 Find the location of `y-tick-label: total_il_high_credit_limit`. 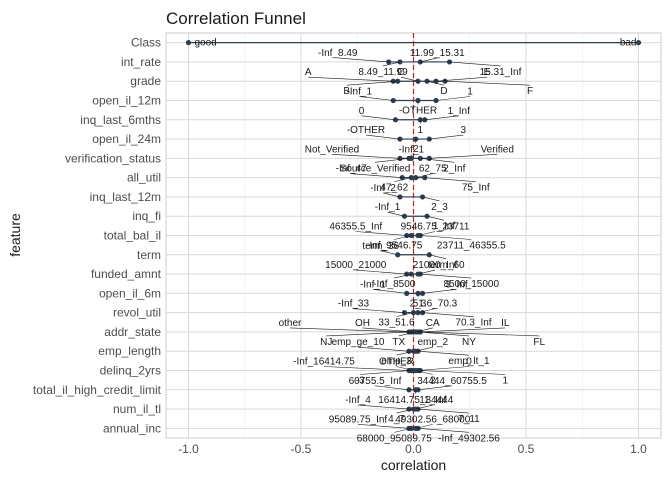

y-tick-label: total_il_high_credit_limit is located at coordinates (97, 390).